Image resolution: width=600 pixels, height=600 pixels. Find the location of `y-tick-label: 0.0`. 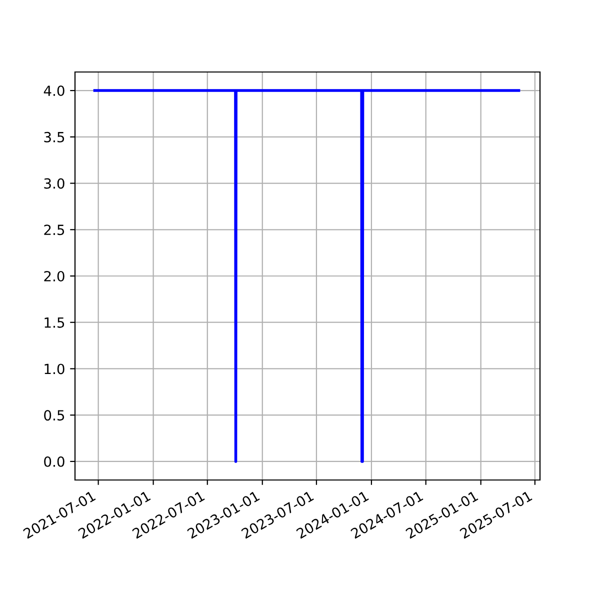

y-tick-label: 0.0 is located at coordinates (54, 461).